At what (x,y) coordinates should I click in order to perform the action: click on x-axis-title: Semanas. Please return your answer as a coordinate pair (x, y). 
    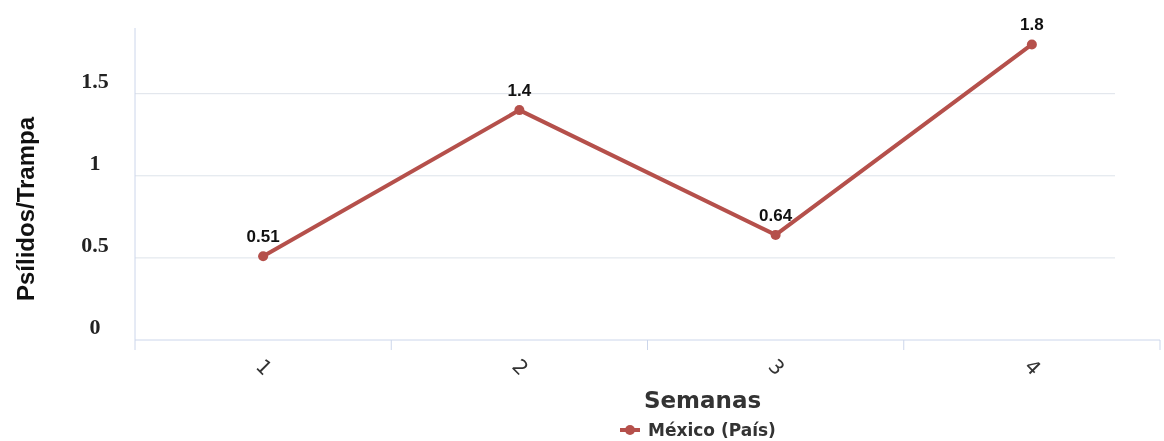
    Looking at the image, I should click on (702, 400).